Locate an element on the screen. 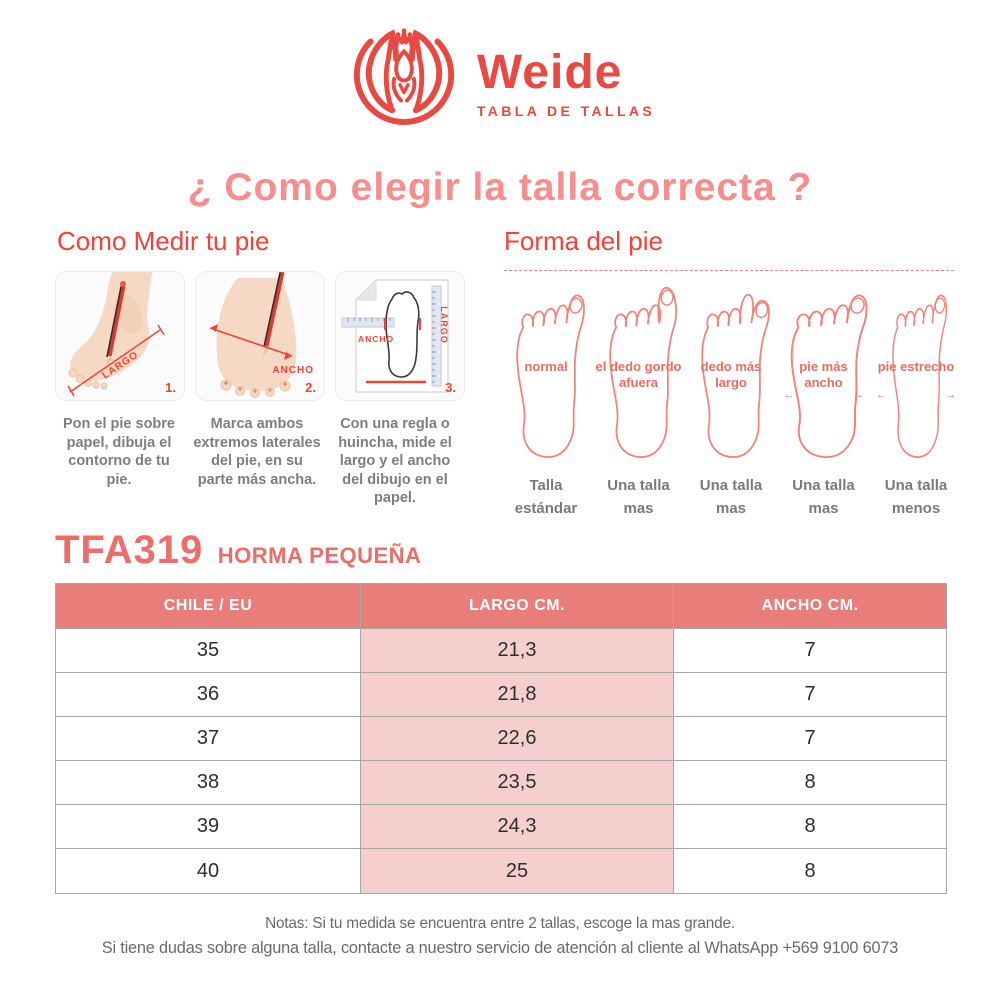 Image resolution: width=1000 pixels, height=1000 pixels. foot-shape-label: normal is located at coordinates (546, 366).